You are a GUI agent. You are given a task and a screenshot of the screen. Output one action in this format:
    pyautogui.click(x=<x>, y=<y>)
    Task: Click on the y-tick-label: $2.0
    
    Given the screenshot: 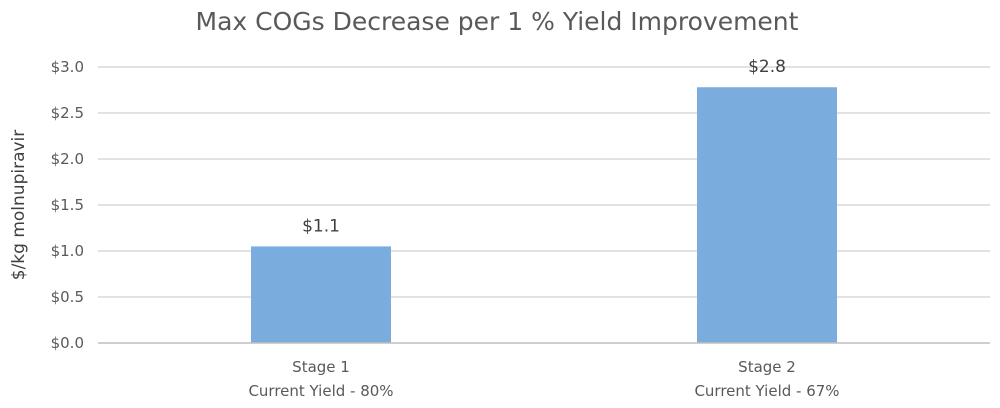 What is the action you would take?
    pyautogui.click(x=67, y=159)
    